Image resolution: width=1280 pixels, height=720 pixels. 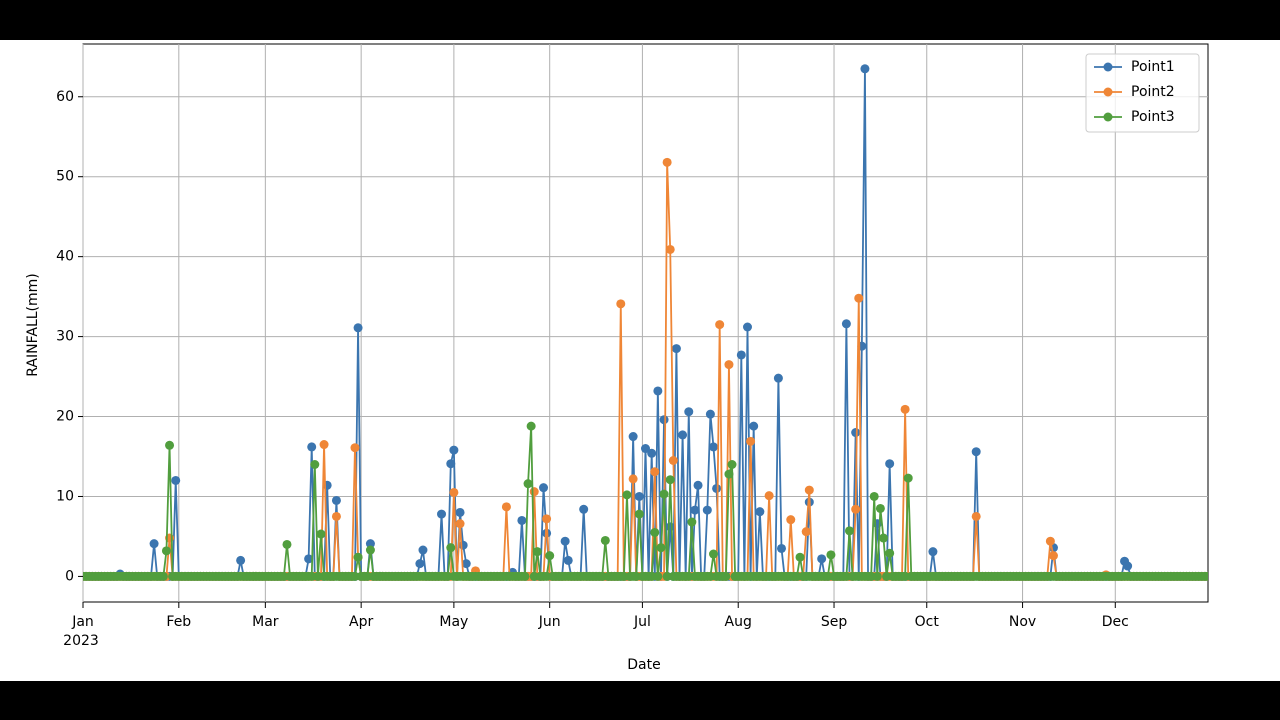 I want to click on x-axis-label: Date, so click(x=643, y=665).